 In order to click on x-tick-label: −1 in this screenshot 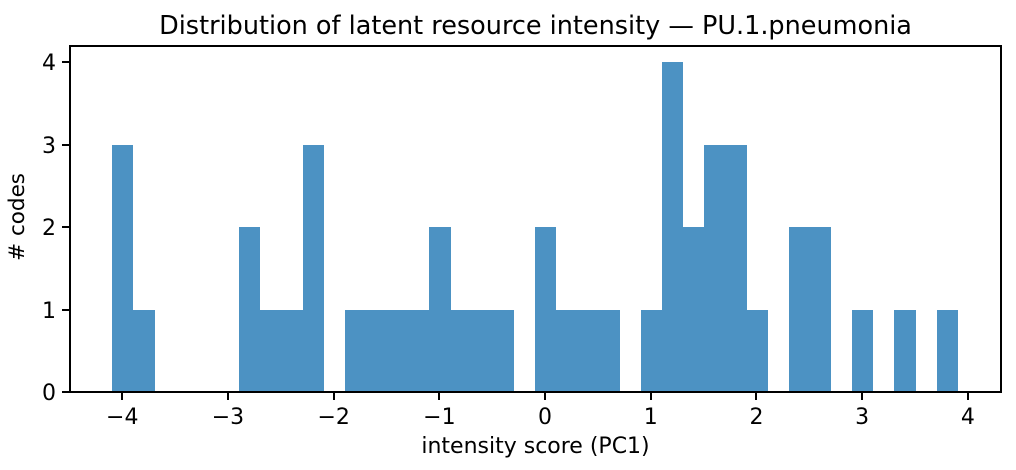, I will do `click(439, 417)`.